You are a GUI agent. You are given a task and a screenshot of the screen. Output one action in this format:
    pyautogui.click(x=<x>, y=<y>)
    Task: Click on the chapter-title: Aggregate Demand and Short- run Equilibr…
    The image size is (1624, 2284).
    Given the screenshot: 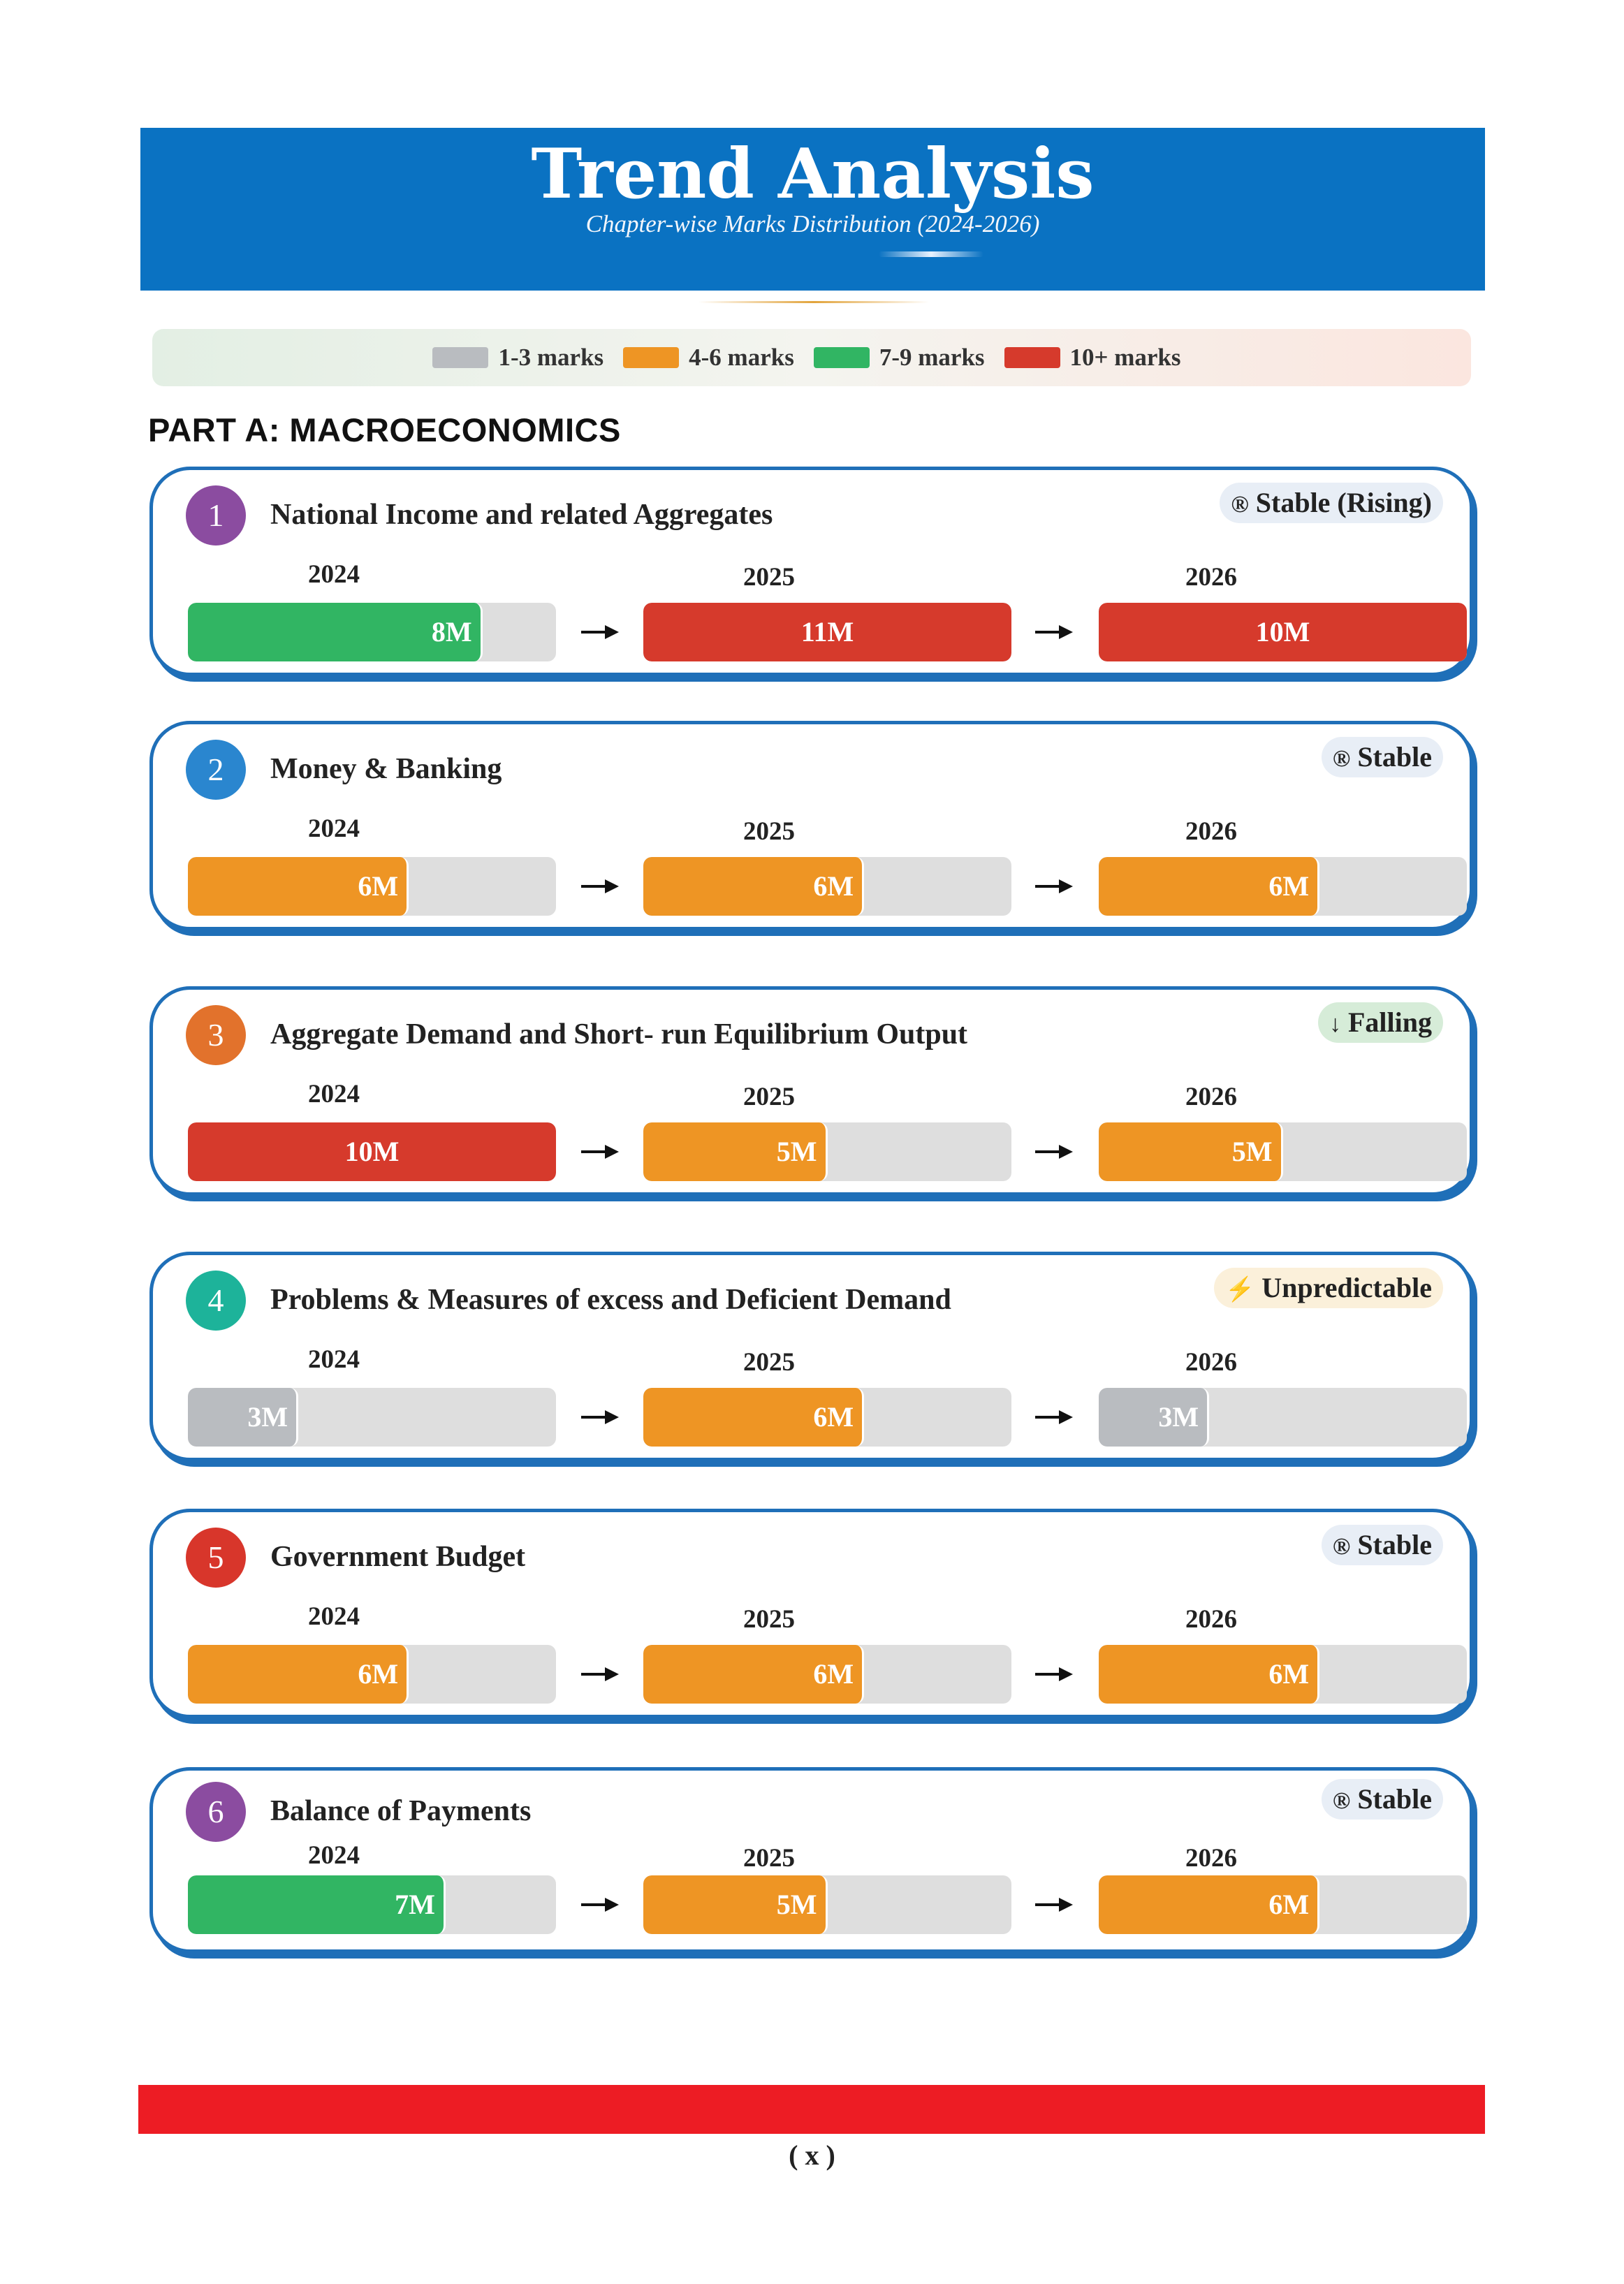 What is the action you would take?
    pyautogui.click(x=619, y=1034)
    